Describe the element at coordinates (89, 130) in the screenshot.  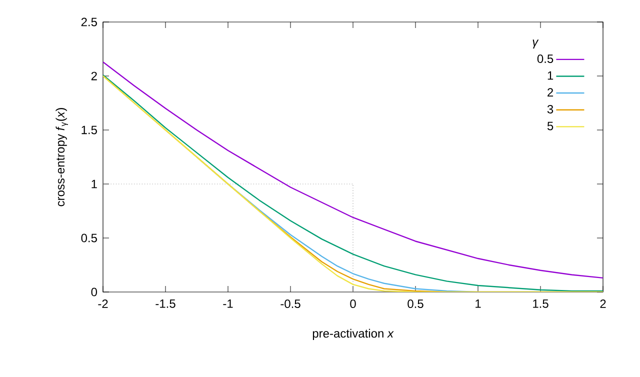
I see `y-tick-label: 1.5` at that location.